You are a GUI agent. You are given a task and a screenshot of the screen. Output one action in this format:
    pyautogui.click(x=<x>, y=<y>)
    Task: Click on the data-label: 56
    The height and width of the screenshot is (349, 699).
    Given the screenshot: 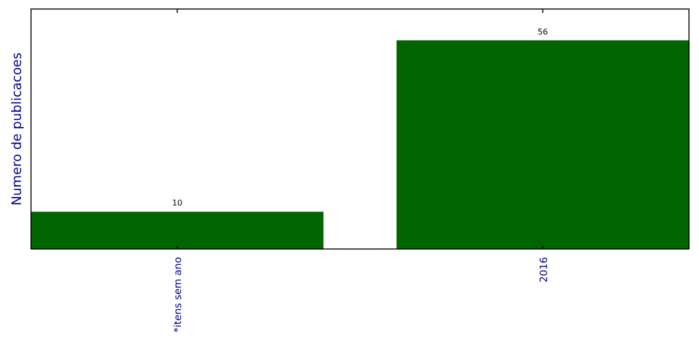 What is the action you would take?
    pyautogui.click(x=543, y=31)
    